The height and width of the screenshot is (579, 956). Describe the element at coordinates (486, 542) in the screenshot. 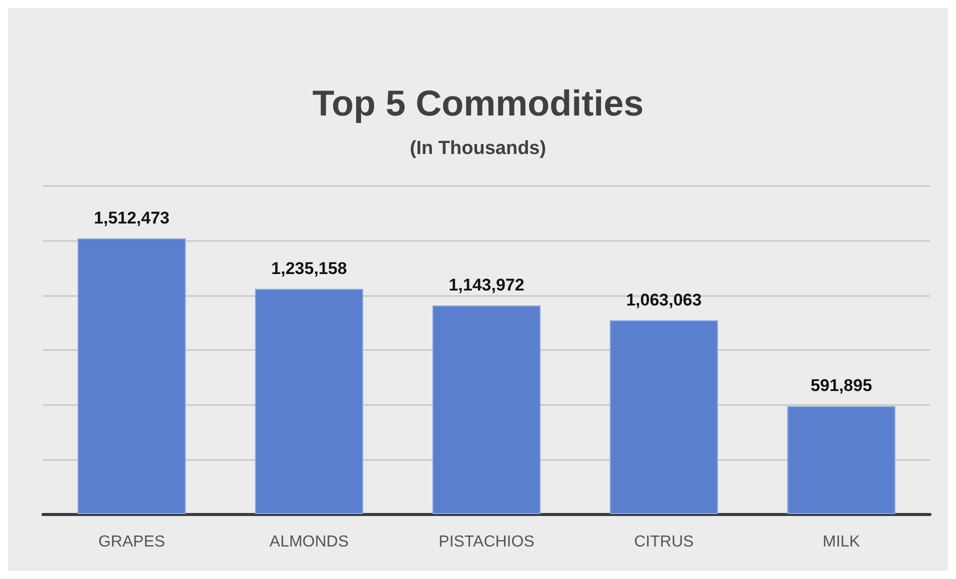

I see `x-tick-label: PISTACHIOS` at that location.